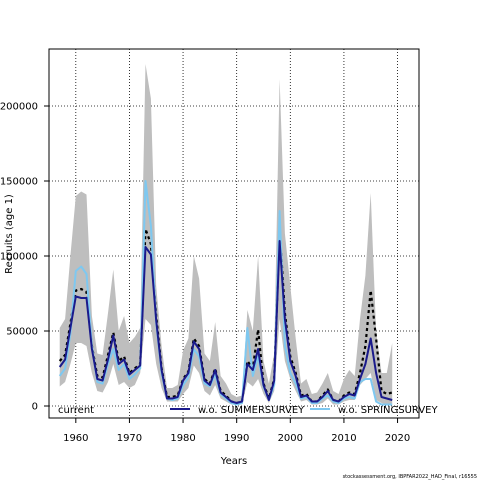 The height and width of the screenshot is (480, 480). Describe the element at coordinates (236, 438) in the screenshot. I see `x-tick-label: 1990` at that location.